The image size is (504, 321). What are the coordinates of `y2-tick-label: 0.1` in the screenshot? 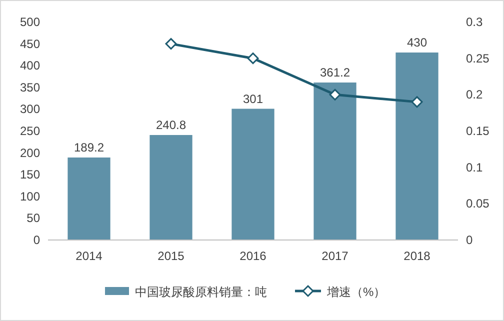 It's located at (475, 167).